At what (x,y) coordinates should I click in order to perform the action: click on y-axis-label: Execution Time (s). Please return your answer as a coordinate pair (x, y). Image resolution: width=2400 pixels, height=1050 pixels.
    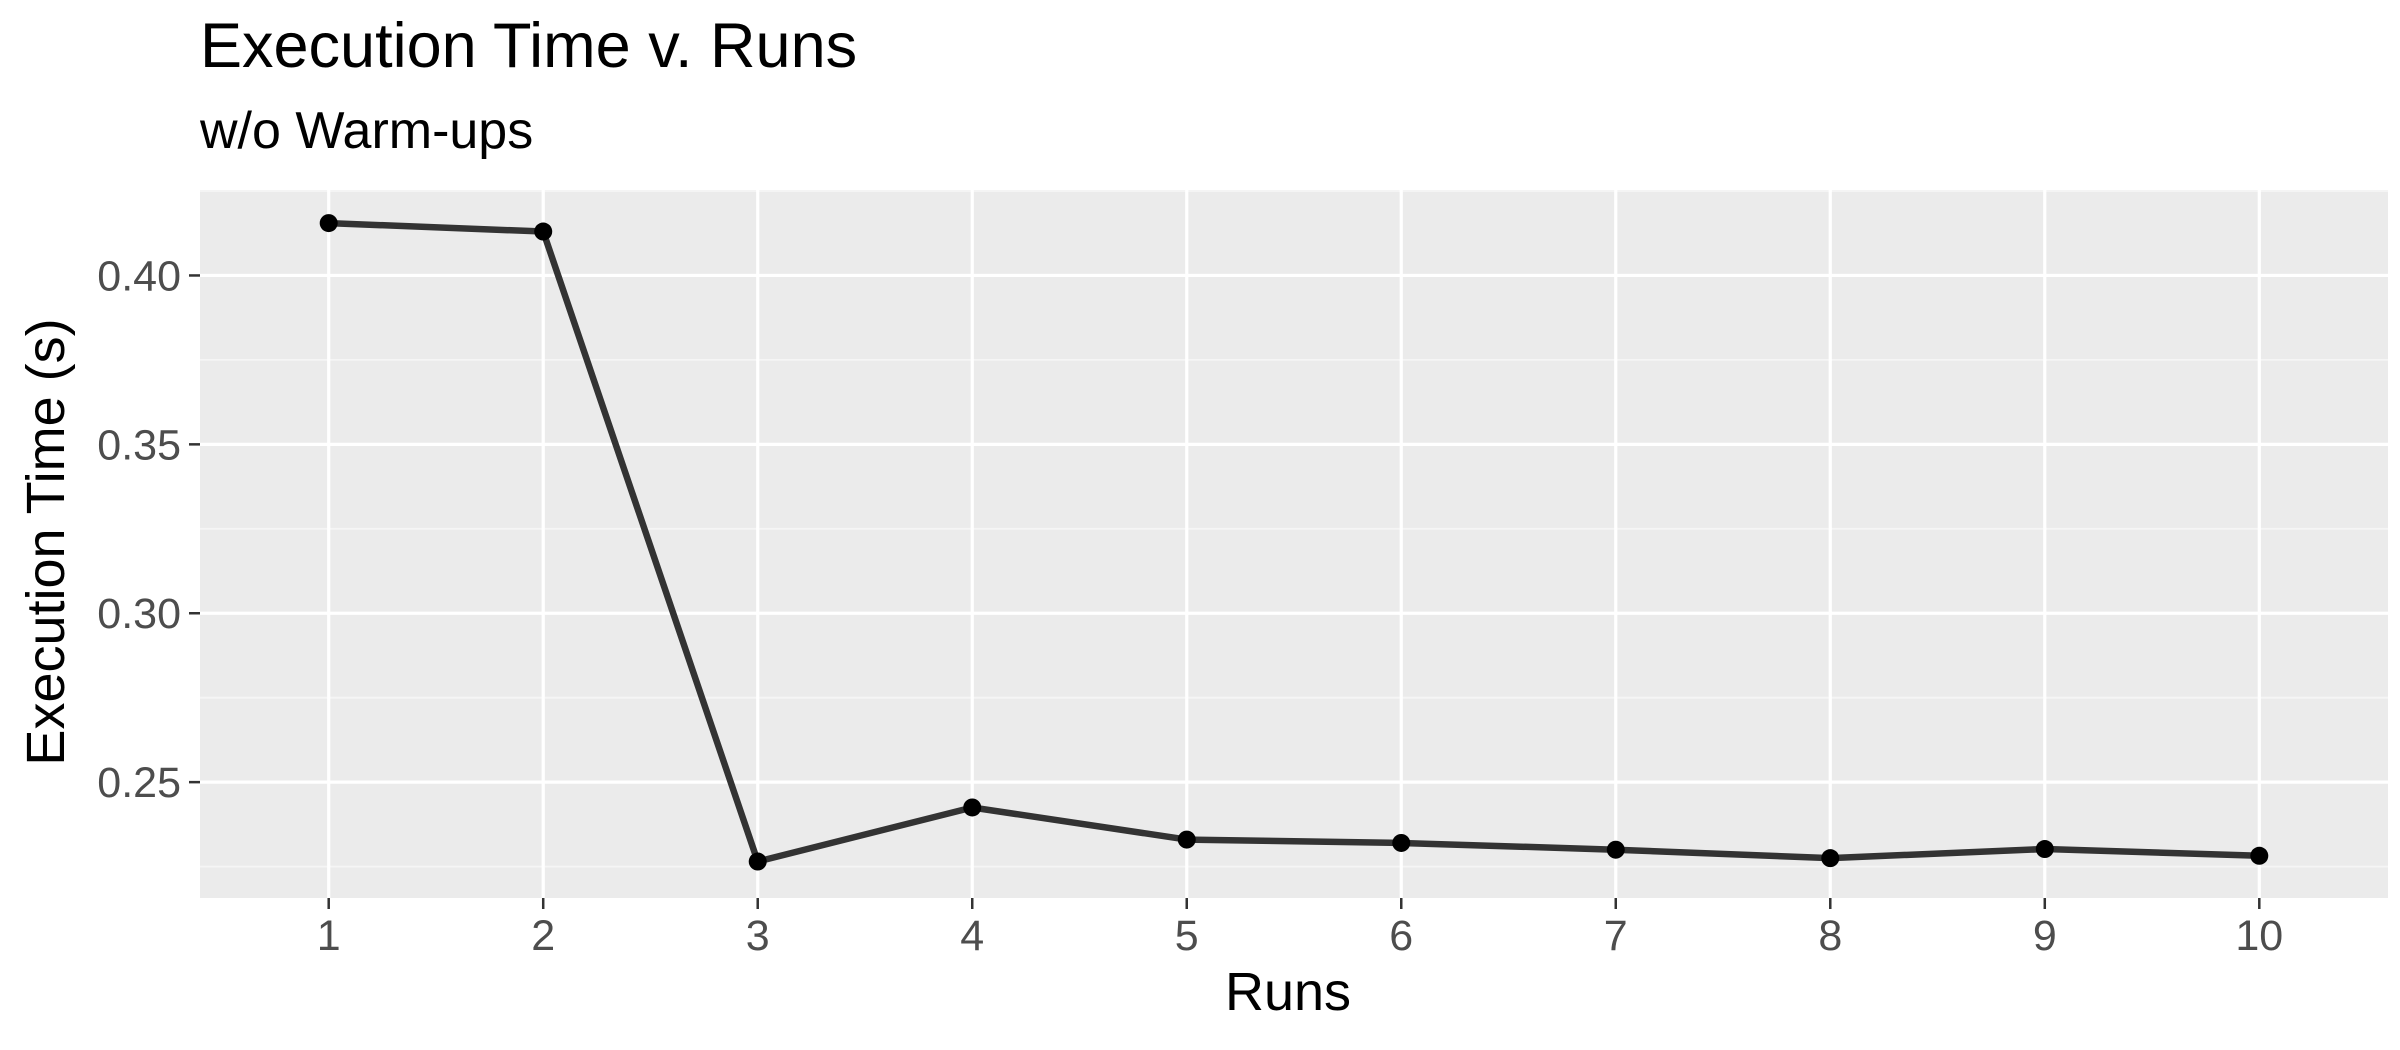
    Looking at the image, I should click on (46, 541).